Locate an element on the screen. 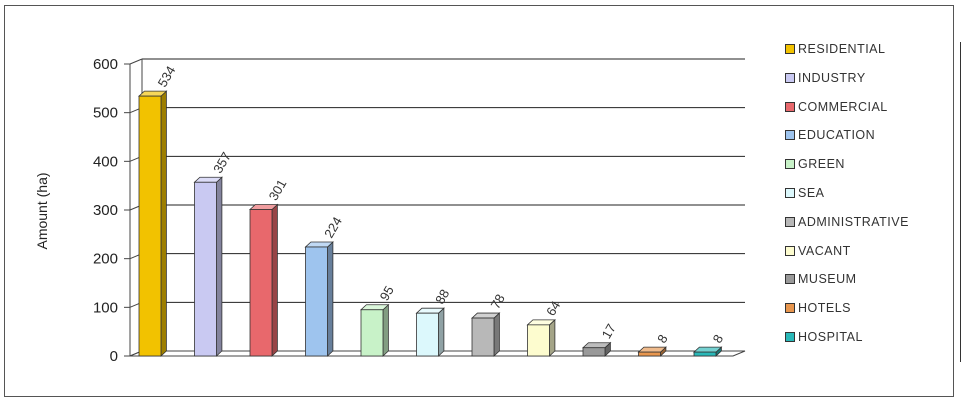 This screenshot has height=405, width=962. legend-item-sea: SEA is located at coordinates (805, 193).